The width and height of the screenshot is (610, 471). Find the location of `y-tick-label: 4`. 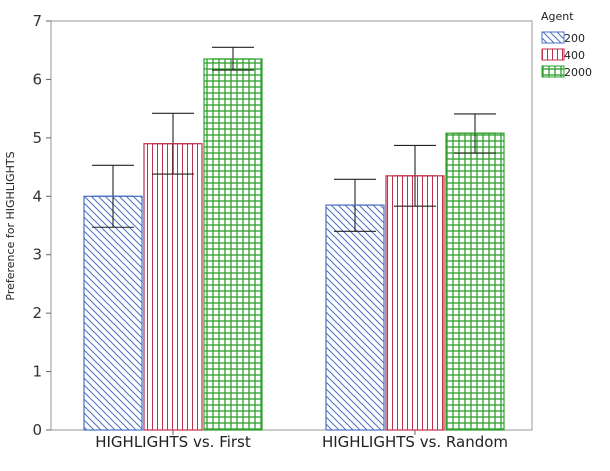

y-tick-label: 4 is located at coordinates (37, 196).